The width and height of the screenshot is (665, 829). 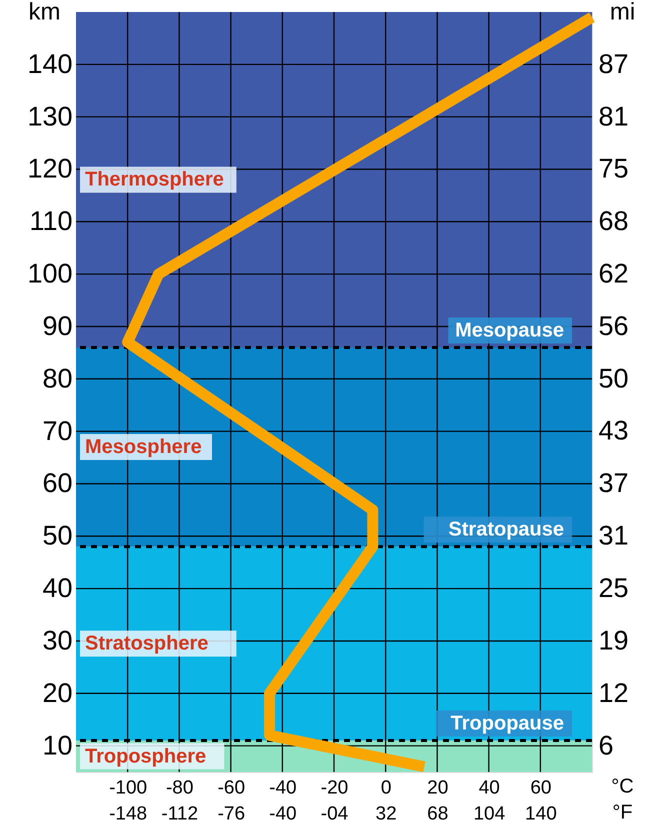 What do you see at coordinates (613, 116) in the screenshot?
I see `y2-tick-label: 81` at bounding box center [613, 116].